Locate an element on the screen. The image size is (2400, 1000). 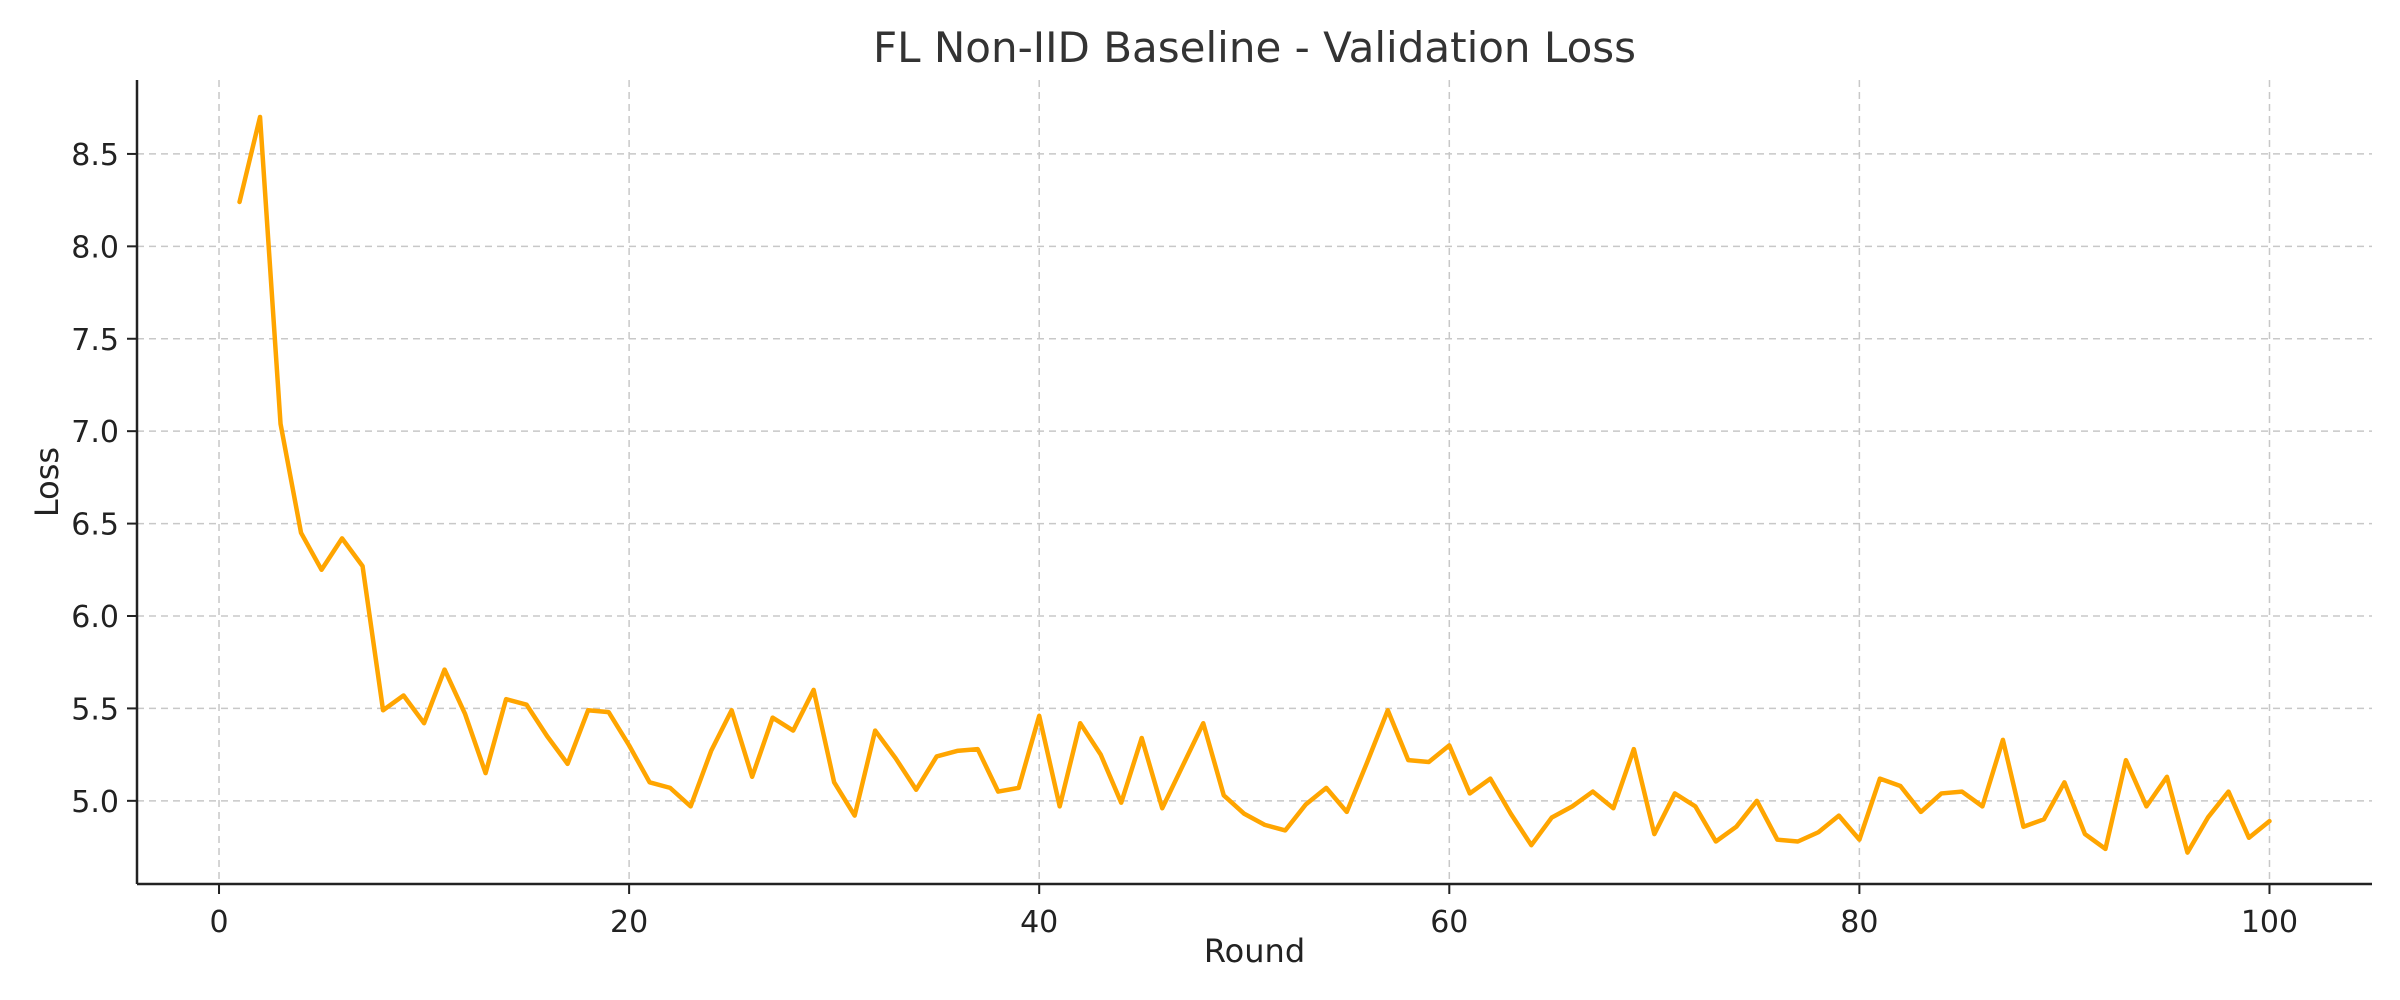
y-tick-label: 7.0 is located at coordinates (95, 432).